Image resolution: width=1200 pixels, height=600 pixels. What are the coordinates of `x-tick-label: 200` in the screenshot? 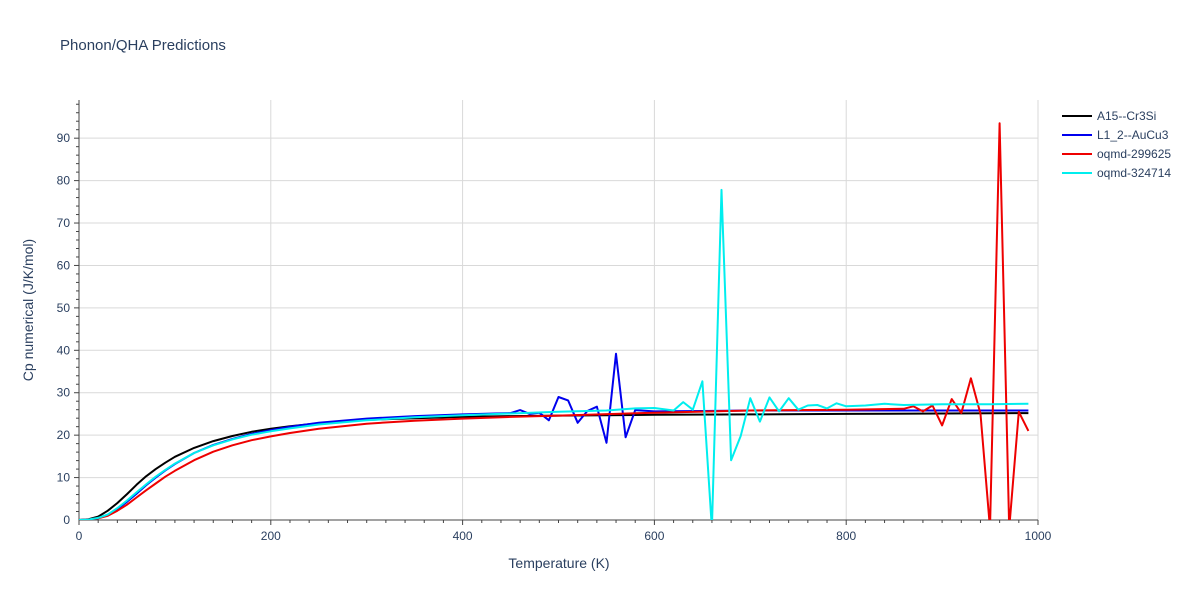 It's located at (271, 536).